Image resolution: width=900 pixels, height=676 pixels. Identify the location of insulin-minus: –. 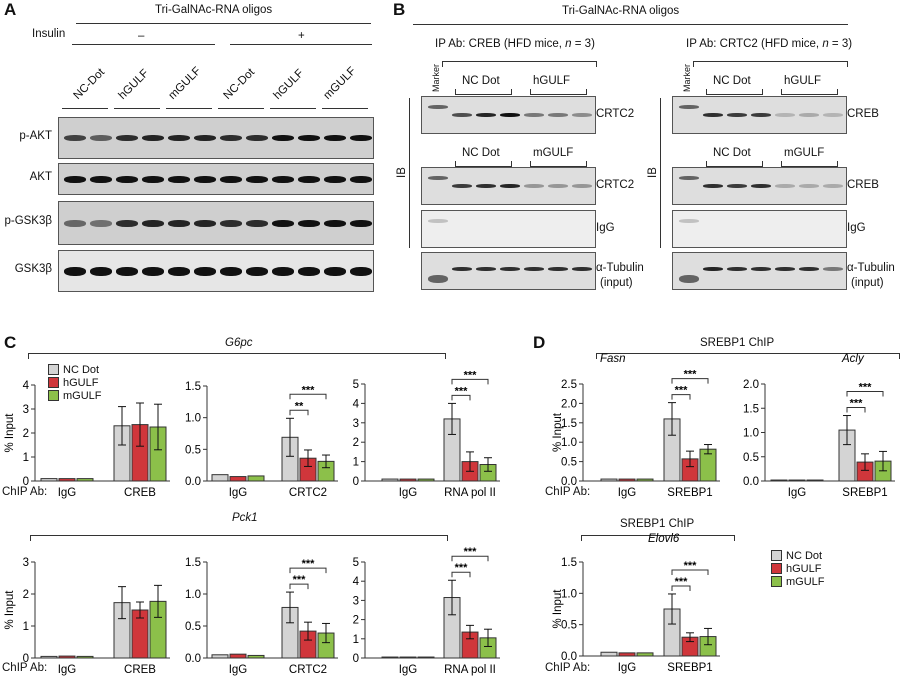
(141, 36).